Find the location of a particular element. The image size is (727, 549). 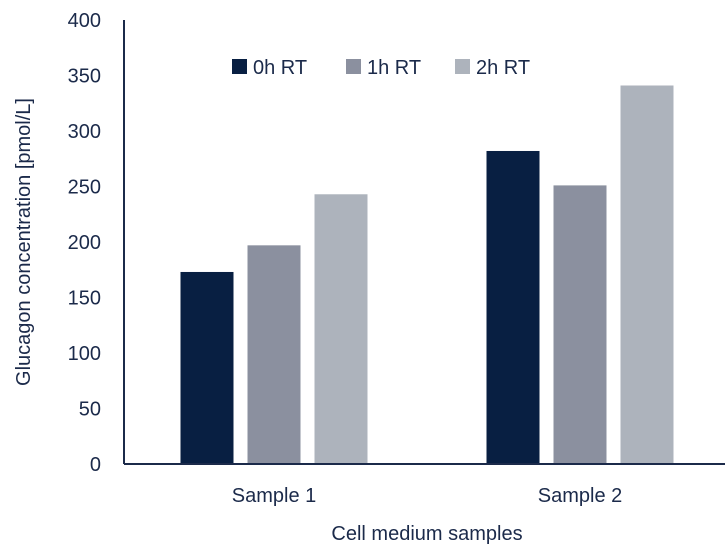

y-tick-label: 100 is located at coordinates (84, 354).